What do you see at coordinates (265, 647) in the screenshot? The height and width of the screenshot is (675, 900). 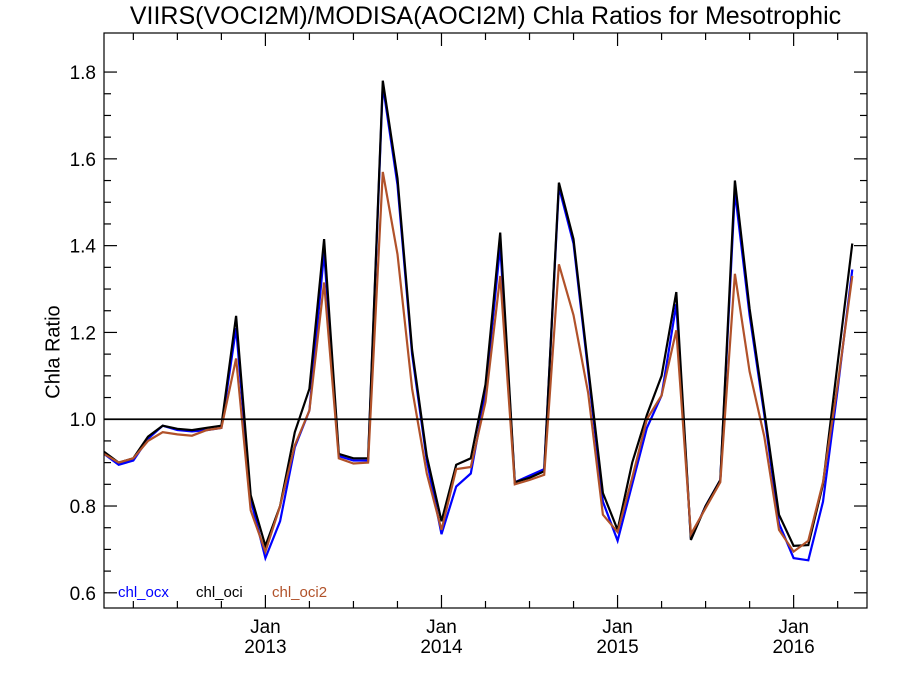 I see `x-tick-label-year: 2013` at bounding box center [265, 647].